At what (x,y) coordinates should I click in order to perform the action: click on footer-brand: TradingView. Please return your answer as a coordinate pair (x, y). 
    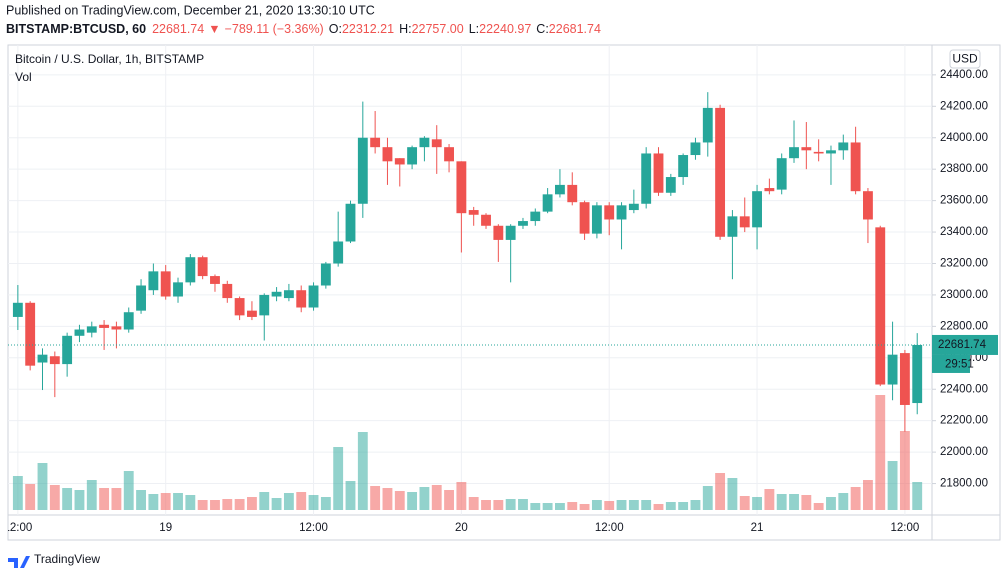
    Looking at the image, I should click on (67, 559).